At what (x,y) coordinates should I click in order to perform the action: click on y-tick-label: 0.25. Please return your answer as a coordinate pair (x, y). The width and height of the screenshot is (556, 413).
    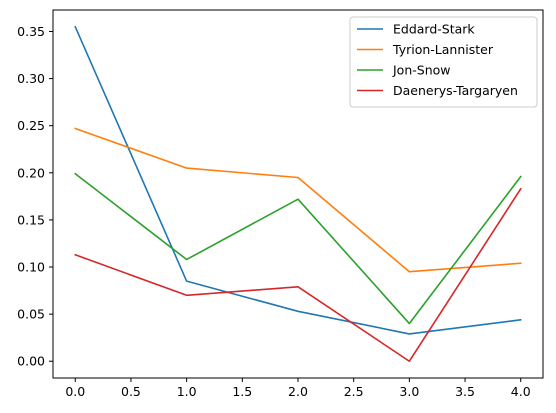
    Looking at the image, I should click on (31, 125).